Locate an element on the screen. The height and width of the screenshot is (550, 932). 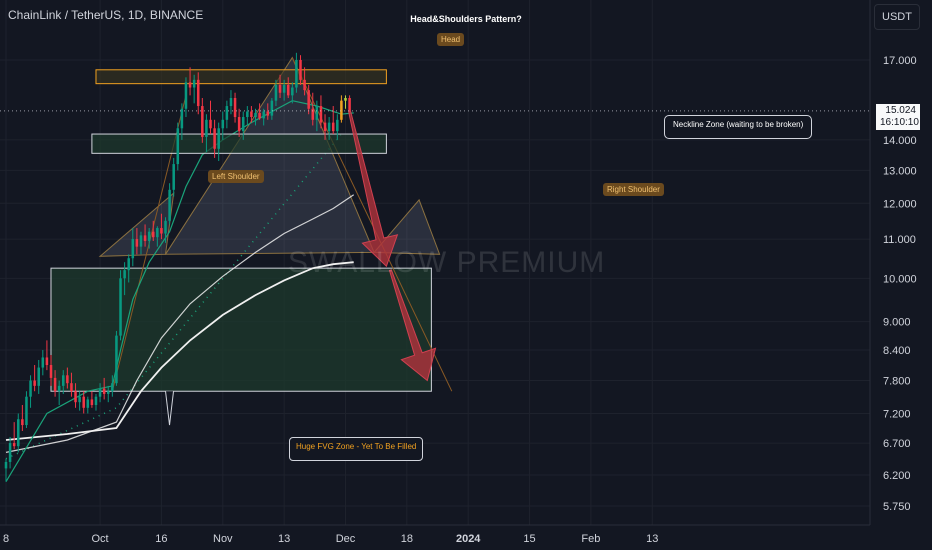
price-axis-bg is located at coordinates (901, 275).